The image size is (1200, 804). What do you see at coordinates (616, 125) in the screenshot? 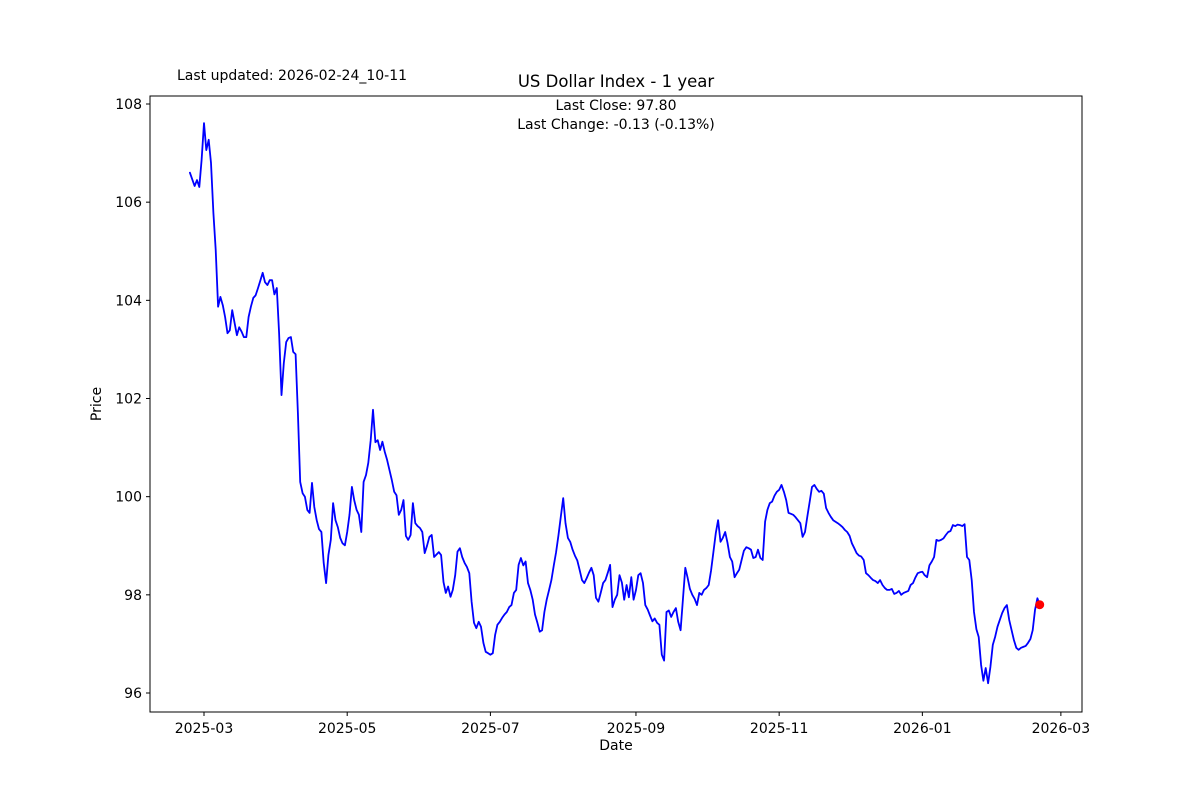
I see `last-change-label: Last Change: -0.13 (-0.13%)` at bounding box center [616, 125].